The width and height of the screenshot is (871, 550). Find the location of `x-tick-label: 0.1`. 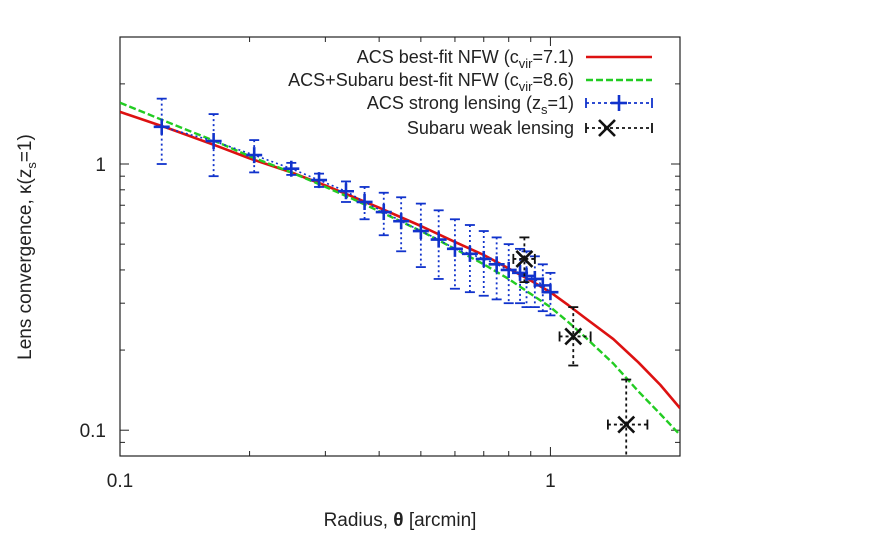

x-tick-label: 0.1 is located at coordinates (120, 481).